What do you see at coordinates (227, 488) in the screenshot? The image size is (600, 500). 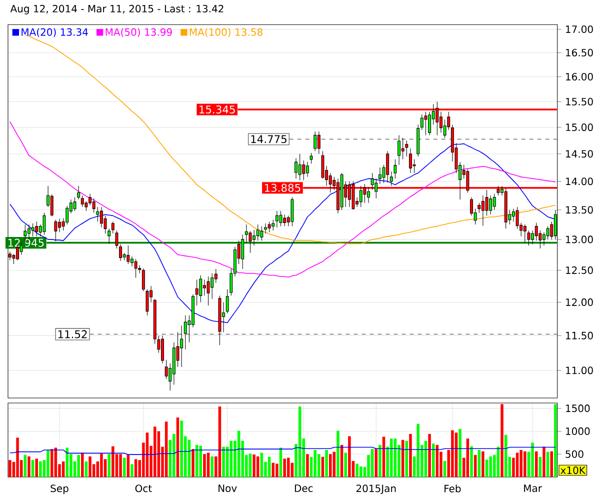 I see `x-tick-label: Nov` at bounding box center [227, 488].